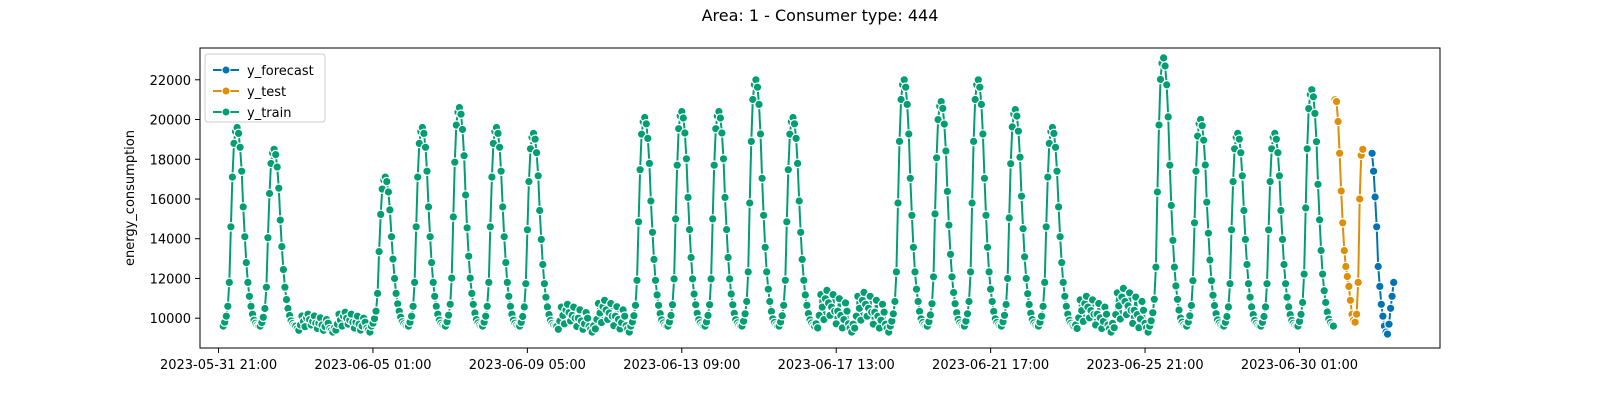  What do you see at coordinates (170, 81) in the screenshot?
I see `y-tick-label: 22000` at bounding box center [170, 81].